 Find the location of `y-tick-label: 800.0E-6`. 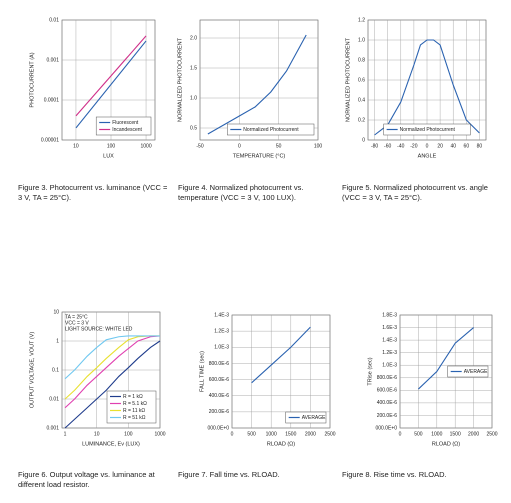

y-tick-label: 800.0E-6 is located at coordinates (219, 364).